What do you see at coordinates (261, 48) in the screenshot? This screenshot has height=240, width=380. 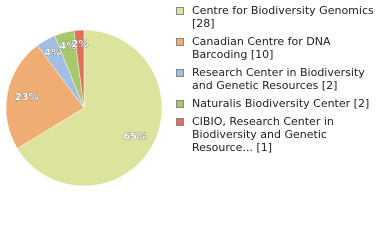 I see `legend-label: Canadian Centre for DNA Barcoding [10]` at bounding box center [261, 48].